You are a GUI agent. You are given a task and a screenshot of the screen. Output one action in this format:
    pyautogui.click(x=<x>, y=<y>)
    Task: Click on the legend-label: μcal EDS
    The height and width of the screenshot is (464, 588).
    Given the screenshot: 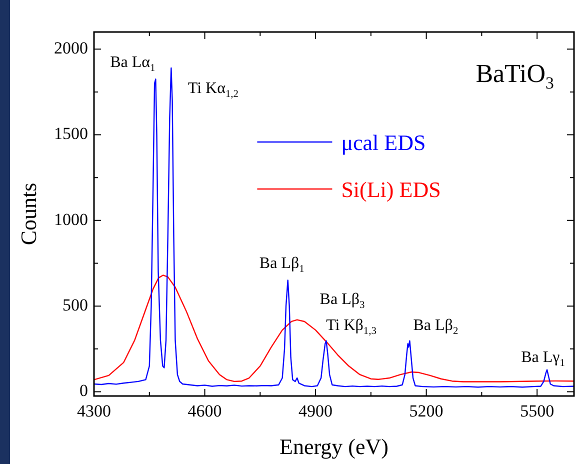 What is the action you would take?
    pyautogui.click(x=383, y=142)
    